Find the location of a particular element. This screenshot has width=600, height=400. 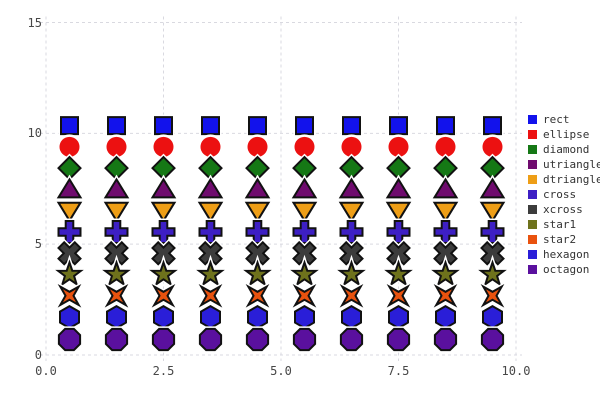

x-tick-label: 10.0 is located at coordinates (516, 371).